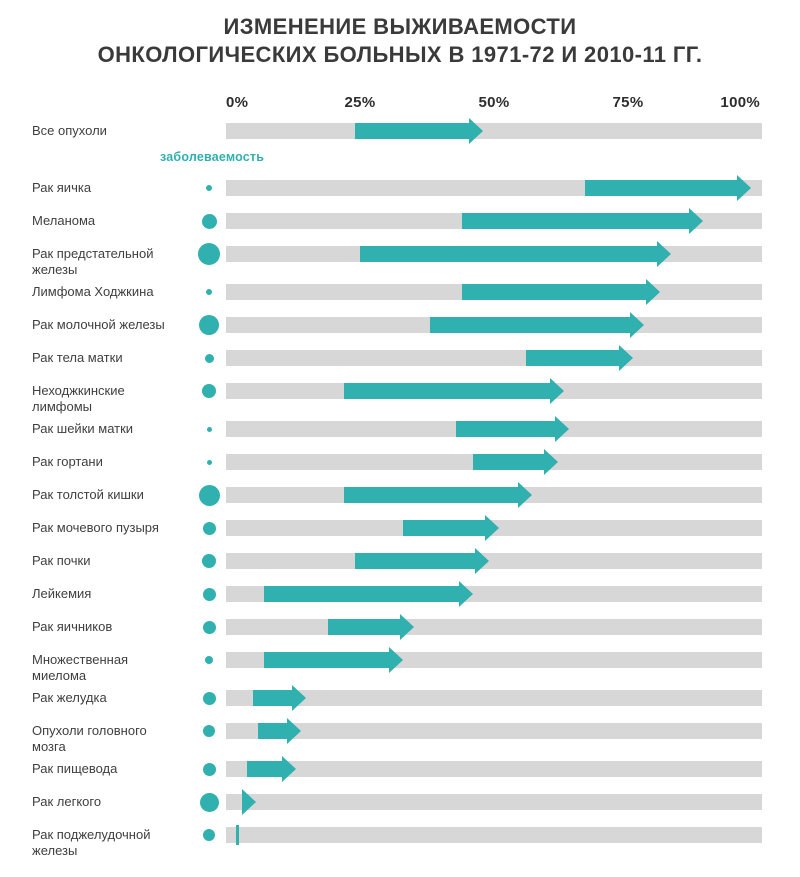 The width and height of the screenshot is (800, 877). I want to click on chart-row: Множественная миелома, so click(400, 663).